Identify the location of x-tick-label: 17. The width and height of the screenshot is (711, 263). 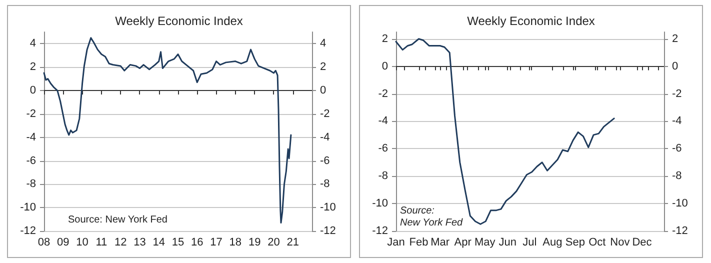
(216, 242).